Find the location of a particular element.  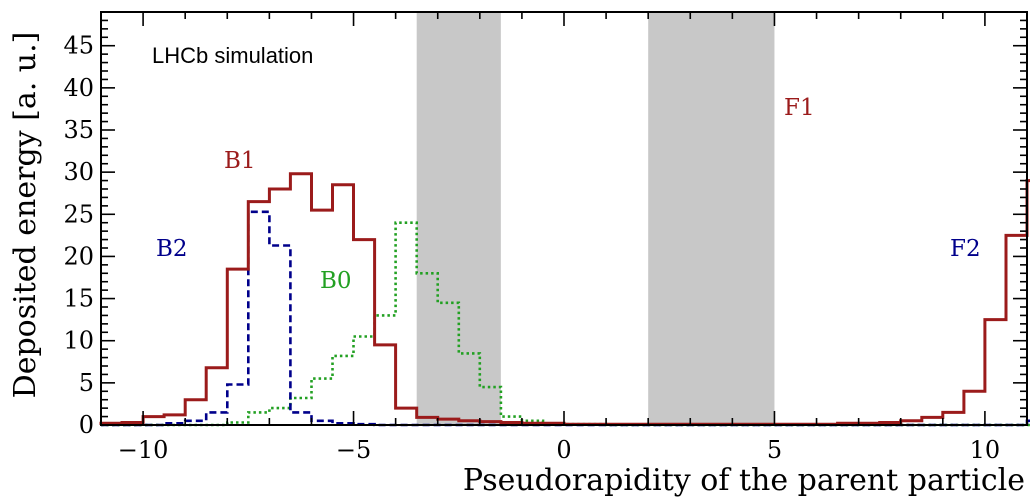

y-tick-label: 40 is located at coordinates (78, 88).